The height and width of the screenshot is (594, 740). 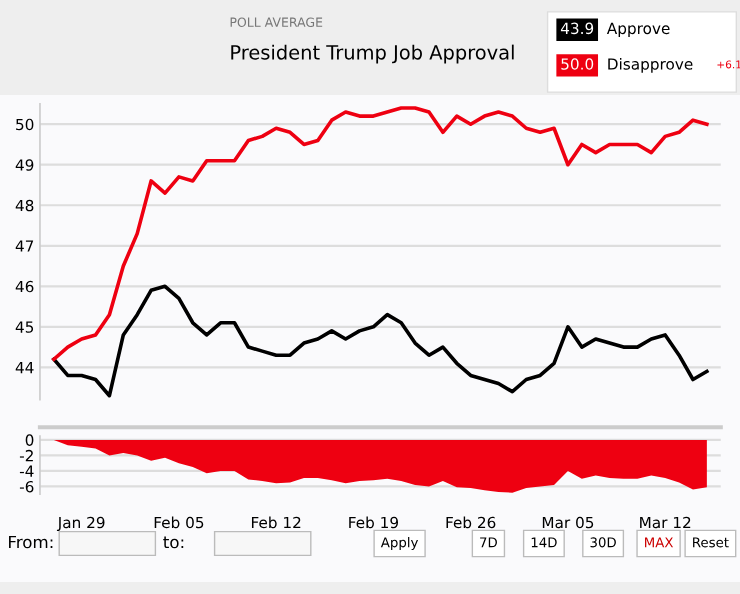 What do you see at coordinates (372, 54) in the screenshot?
I see `chart-title: President Trump Job Approval` at bounding box center [372, 54].